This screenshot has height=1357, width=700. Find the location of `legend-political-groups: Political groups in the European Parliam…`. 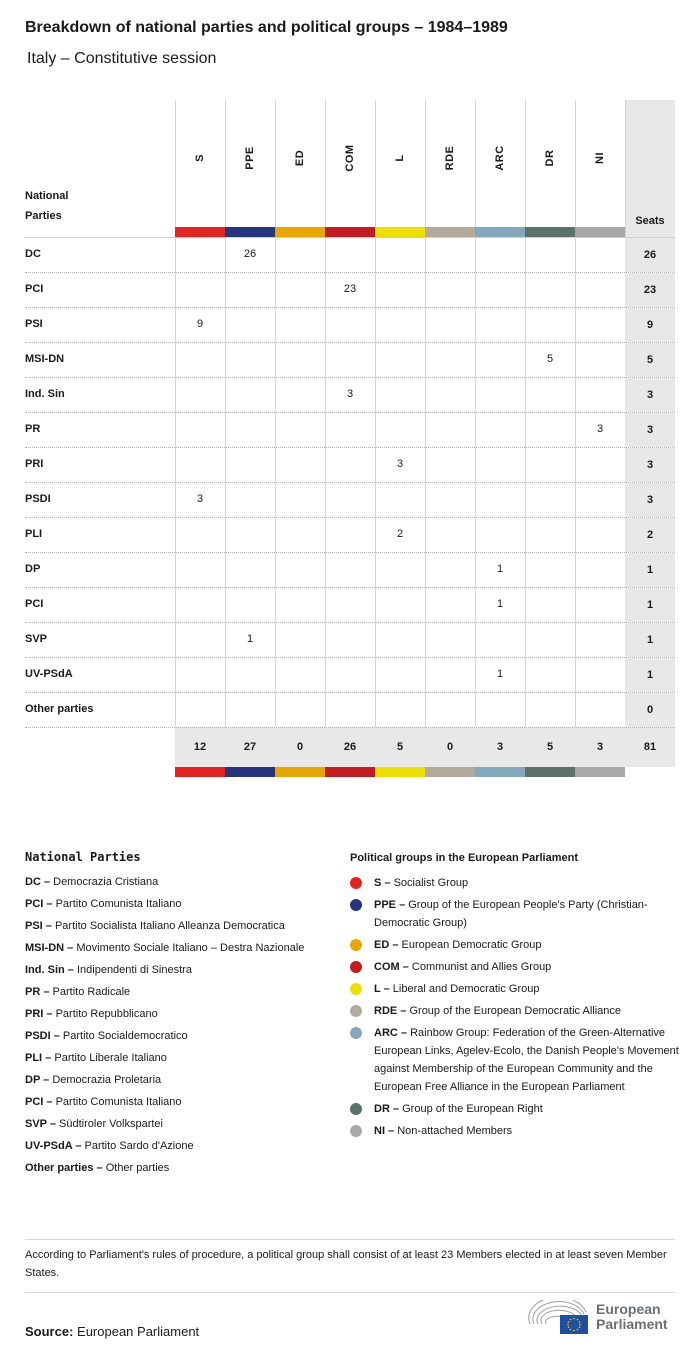

legend-political-groups: Political groups in the European Parliam… is located at coordinates (515, 997).